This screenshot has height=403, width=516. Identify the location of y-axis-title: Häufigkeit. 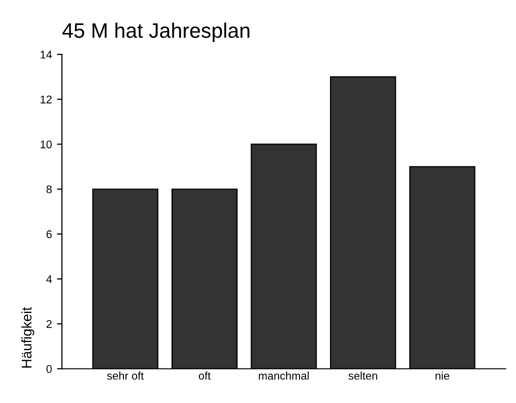
(27, 337).